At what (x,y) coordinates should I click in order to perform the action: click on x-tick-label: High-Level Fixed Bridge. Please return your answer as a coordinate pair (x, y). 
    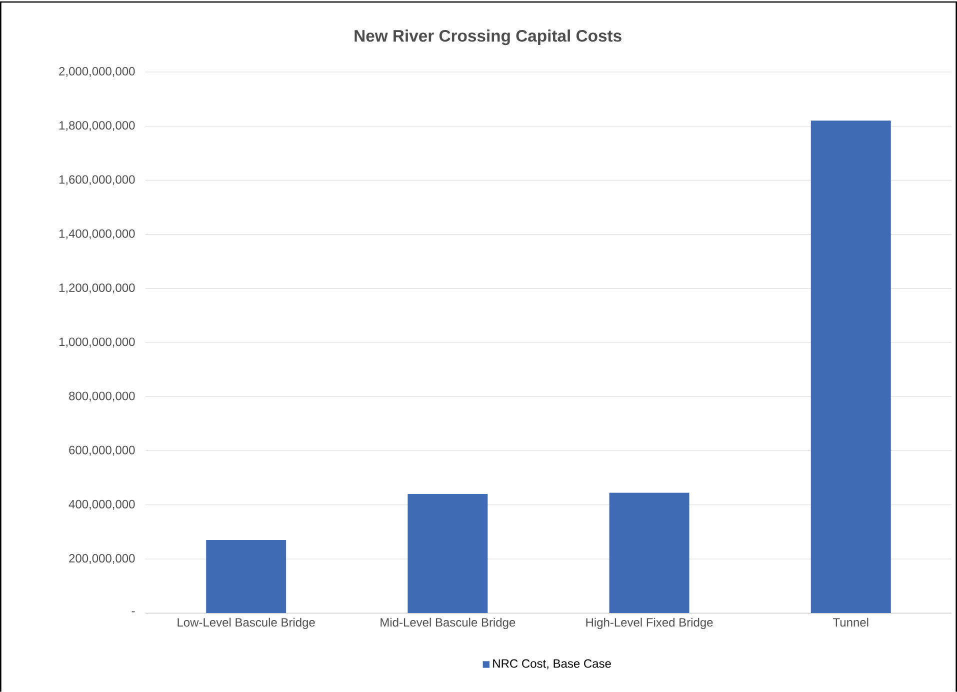
    Looking at the image, I should click on (649, 624).